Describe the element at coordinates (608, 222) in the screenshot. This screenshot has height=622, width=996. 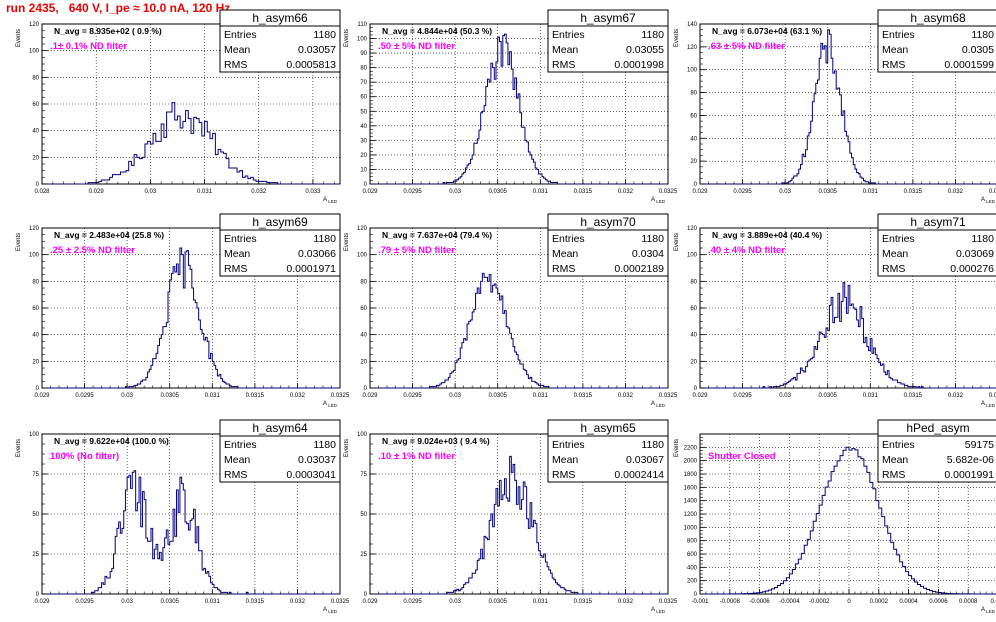
I see `stats-box-title: h_asym70` at that location.